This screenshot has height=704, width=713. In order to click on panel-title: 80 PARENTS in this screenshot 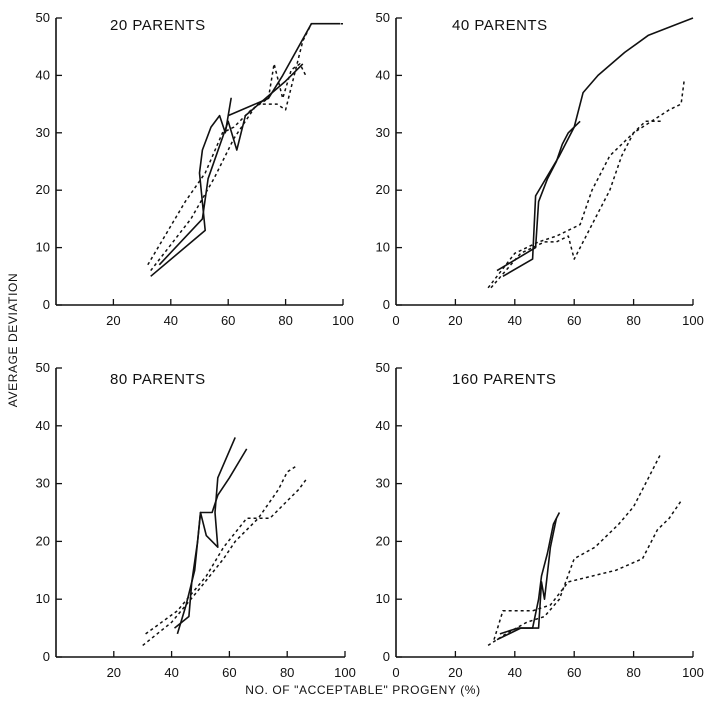, I will do `click(158, 379)`.